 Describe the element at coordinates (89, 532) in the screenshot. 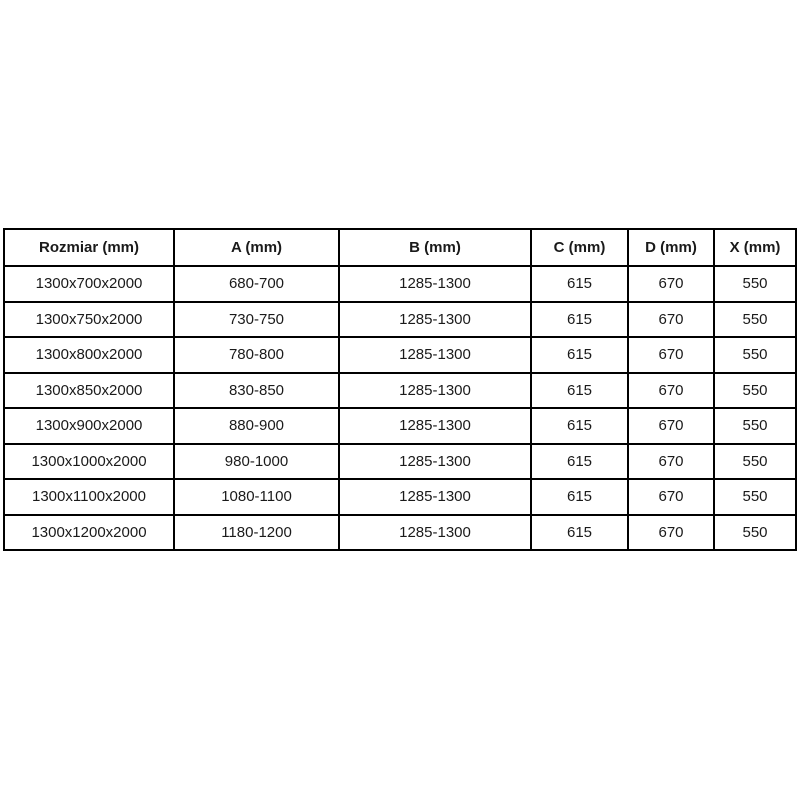

I see `table-cell: 1300x1200x2000` at that location.